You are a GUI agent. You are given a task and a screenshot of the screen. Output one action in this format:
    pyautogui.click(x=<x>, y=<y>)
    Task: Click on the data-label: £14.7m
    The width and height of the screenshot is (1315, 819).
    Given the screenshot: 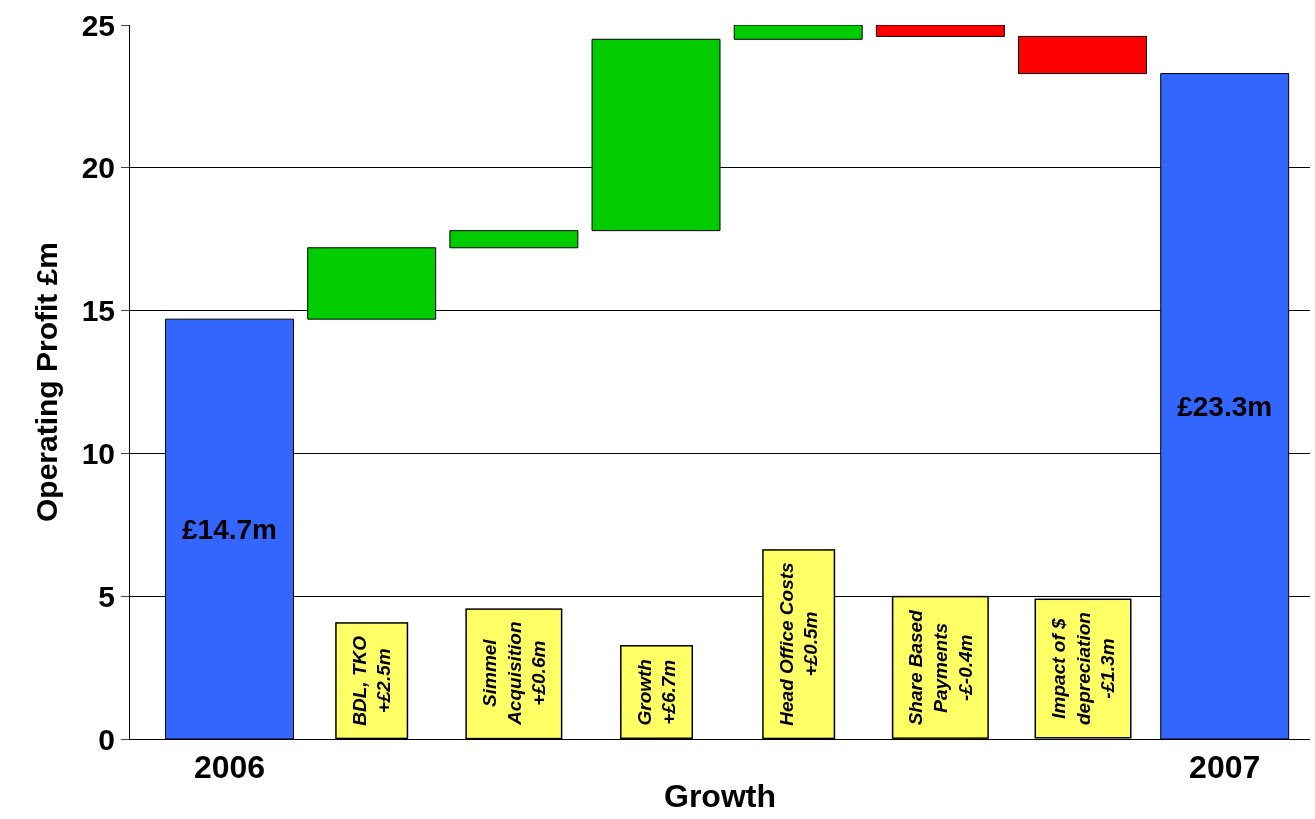 What is the action you would take?
    pyautogui.click(x=229, y=529)
    